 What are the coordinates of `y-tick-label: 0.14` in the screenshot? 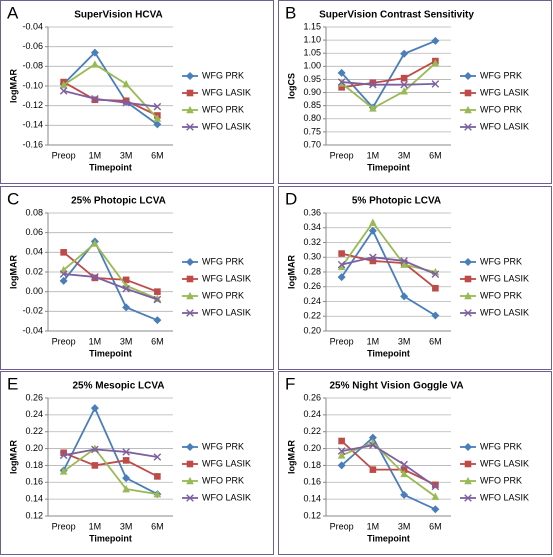 It's located at (34, 499).